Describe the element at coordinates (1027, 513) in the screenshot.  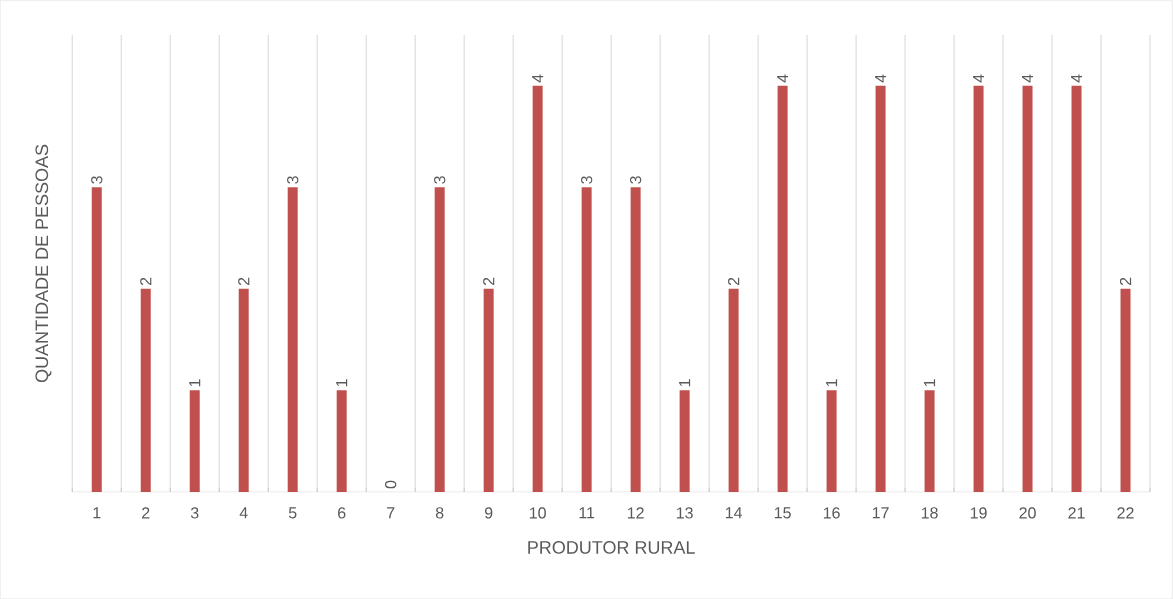
I see `x-tick-label: 20` at that location.